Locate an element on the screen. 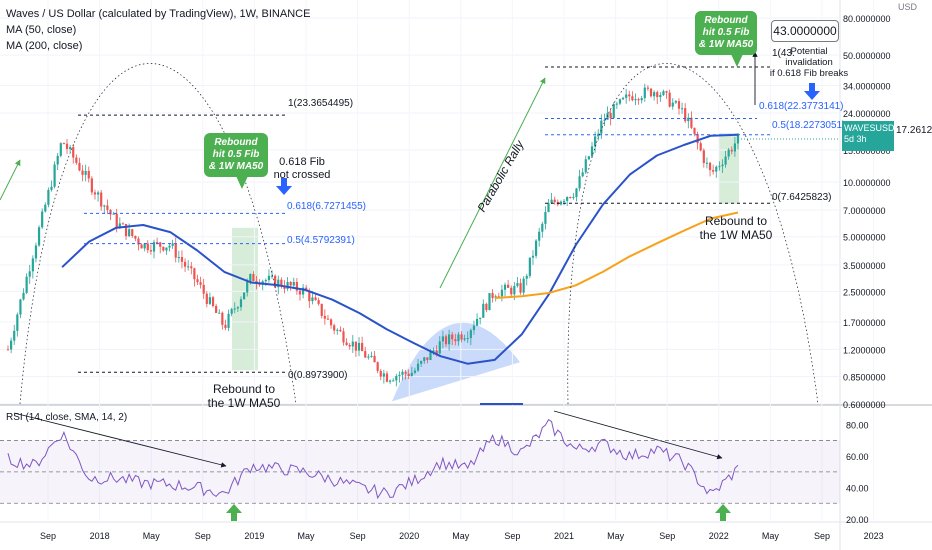  parabolic-trend-arrow is located at coordinates (492, 183).